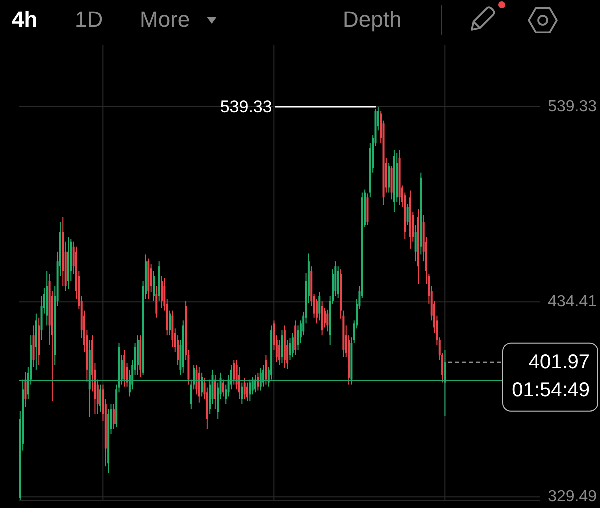 The width and height of the screenshot is (600, 508). Describe the element at coordinates (573, 302) in the screenshot. I see `y-tick-label: 434.41` at that location.